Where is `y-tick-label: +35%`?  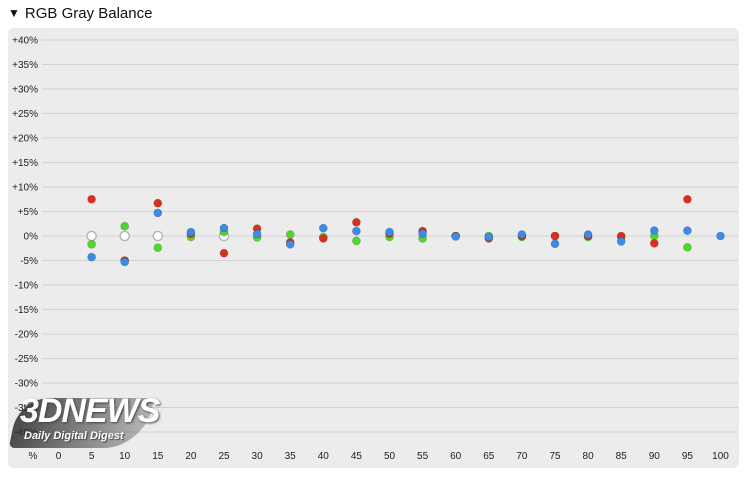
y-tick-label: +35% is located at coordinates (25, 65).